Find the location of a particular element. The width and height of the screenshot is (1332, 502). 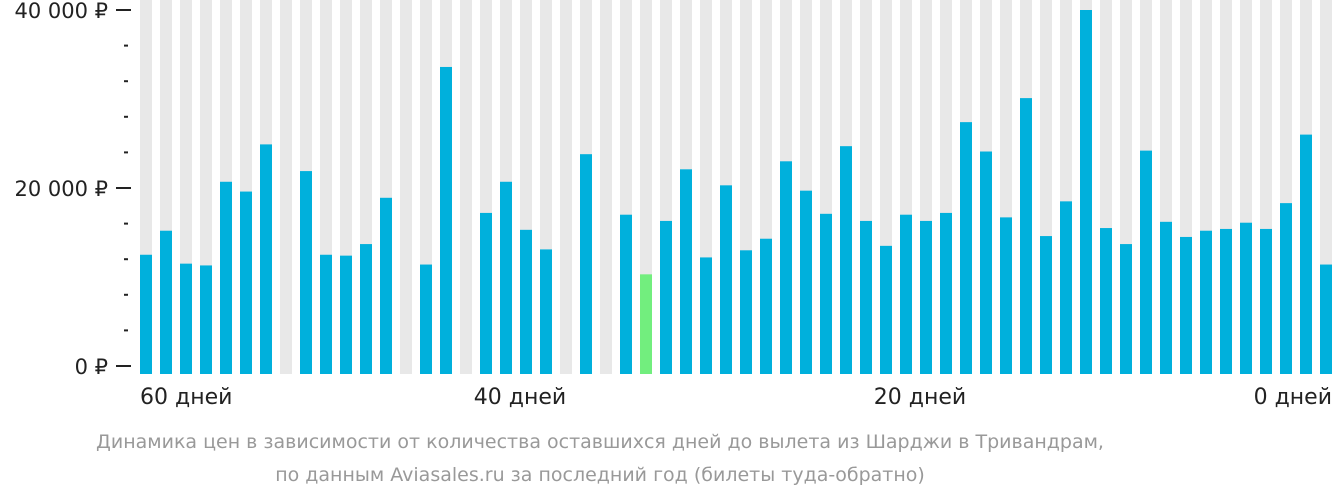

y-tick-label: 40 000 ₽ is located at coordinates (61, 11).